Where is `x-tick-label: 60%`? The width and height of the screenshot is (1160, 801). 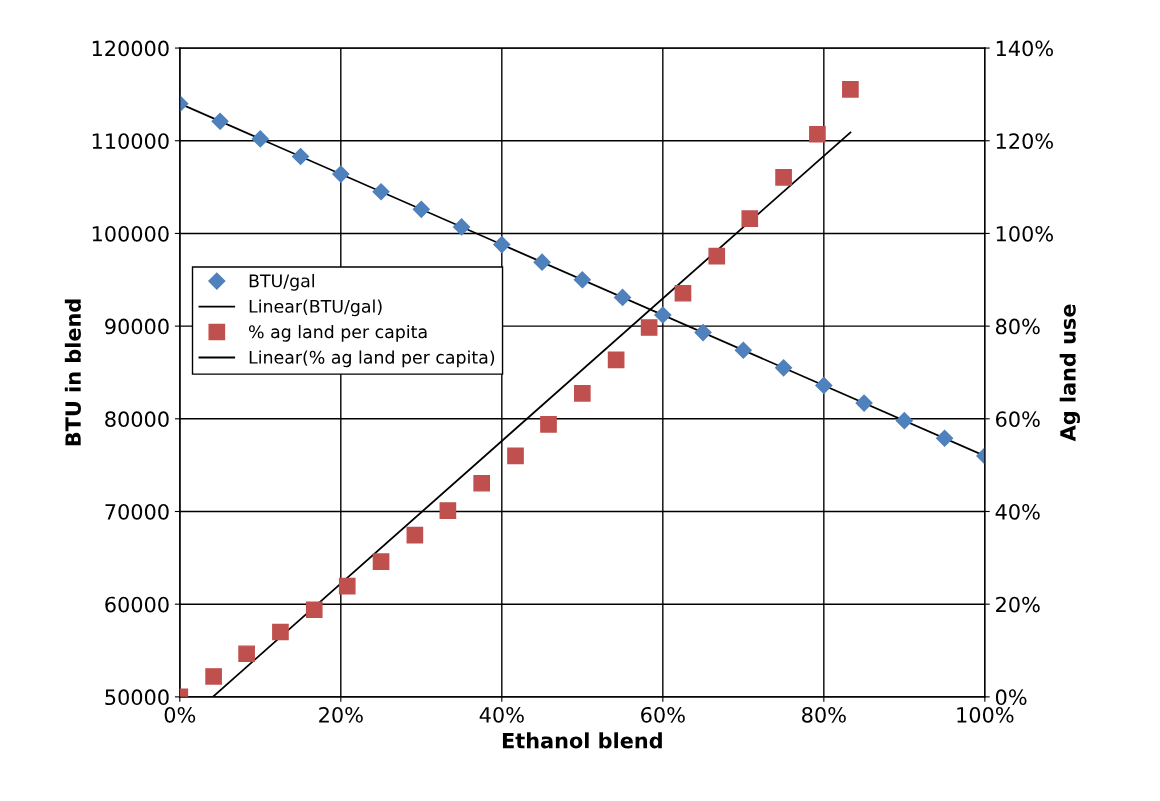
x-tick-label: 60% is located at coordinates (663, 714).